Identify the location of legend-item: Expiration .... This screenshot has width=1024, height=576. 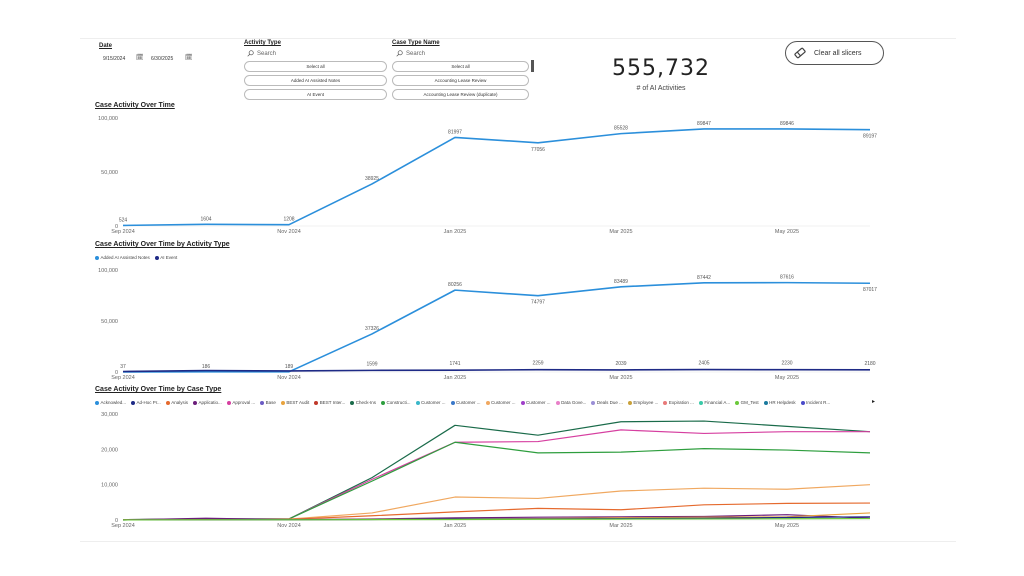
(678, 402).